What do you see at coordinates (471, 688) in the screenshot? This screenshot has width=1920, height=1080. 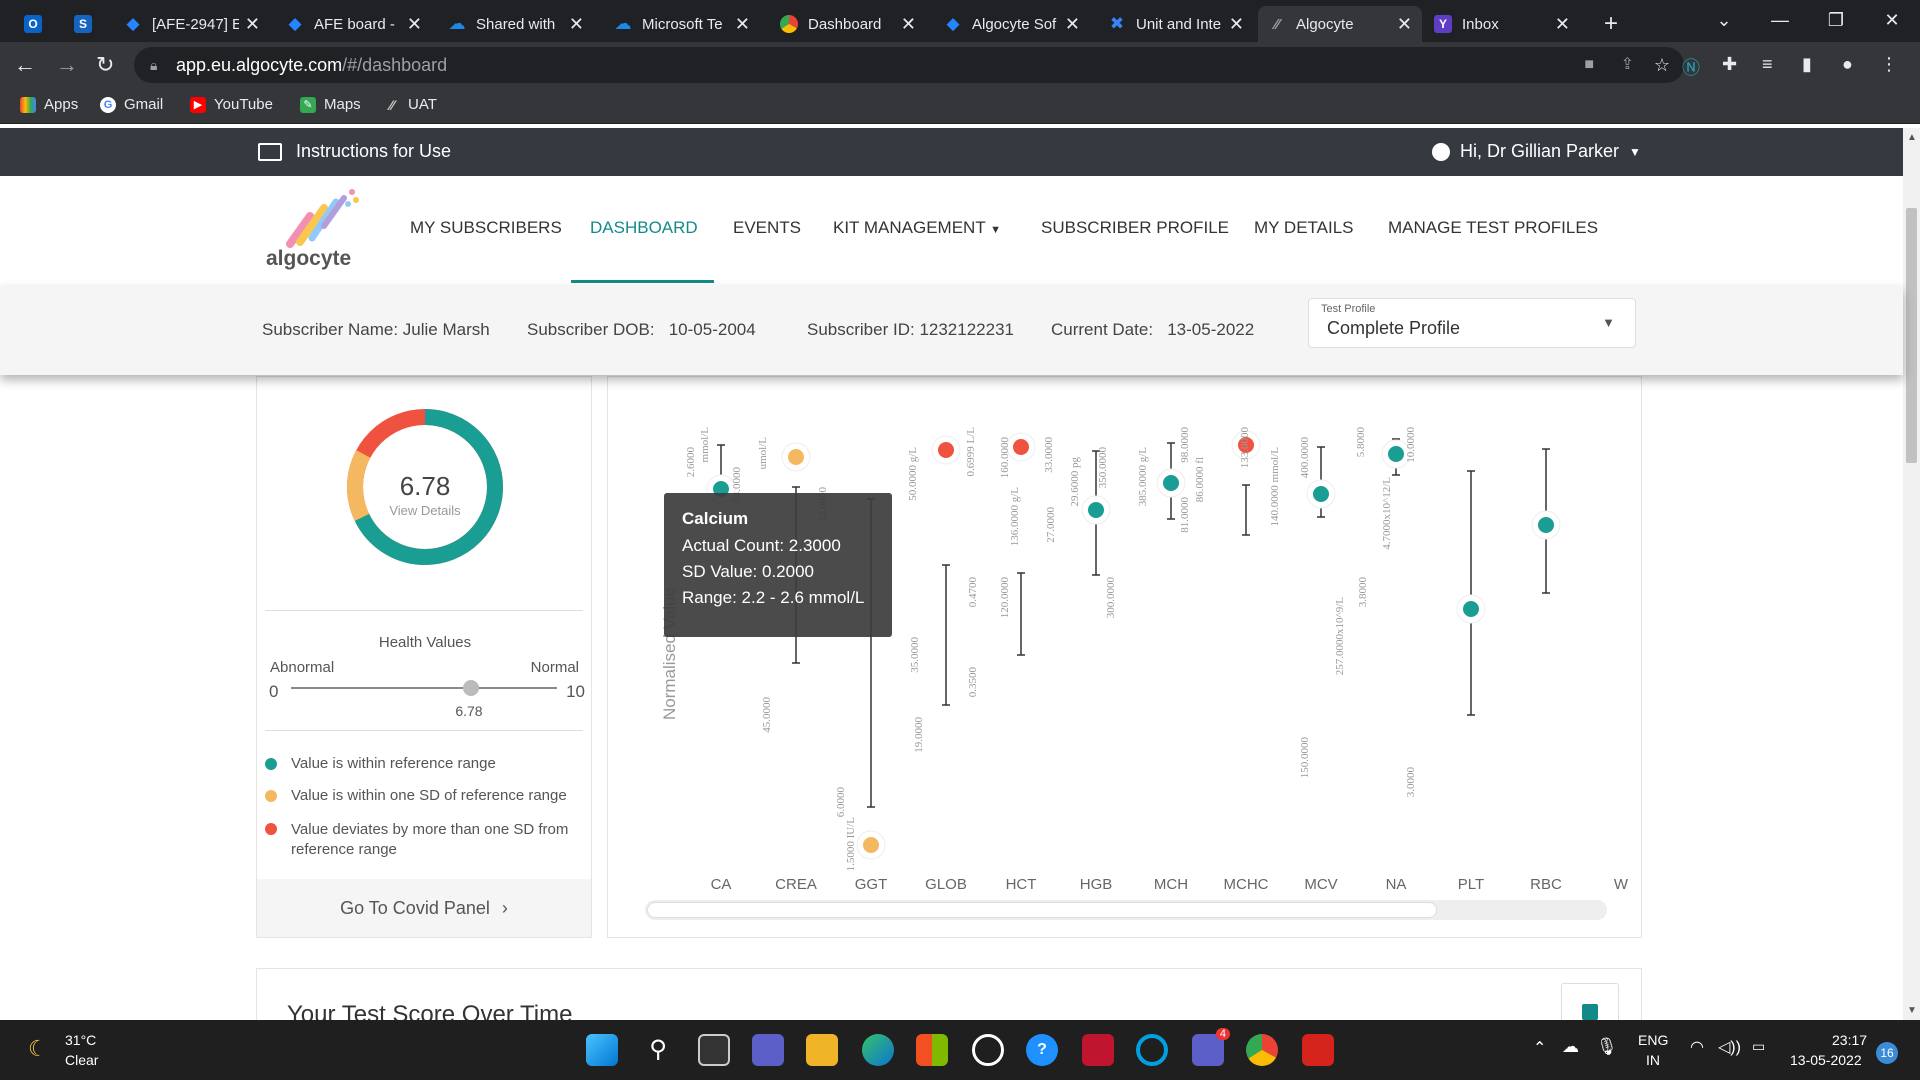 I see `health-slider-knob` at bounding box center [471, 688].